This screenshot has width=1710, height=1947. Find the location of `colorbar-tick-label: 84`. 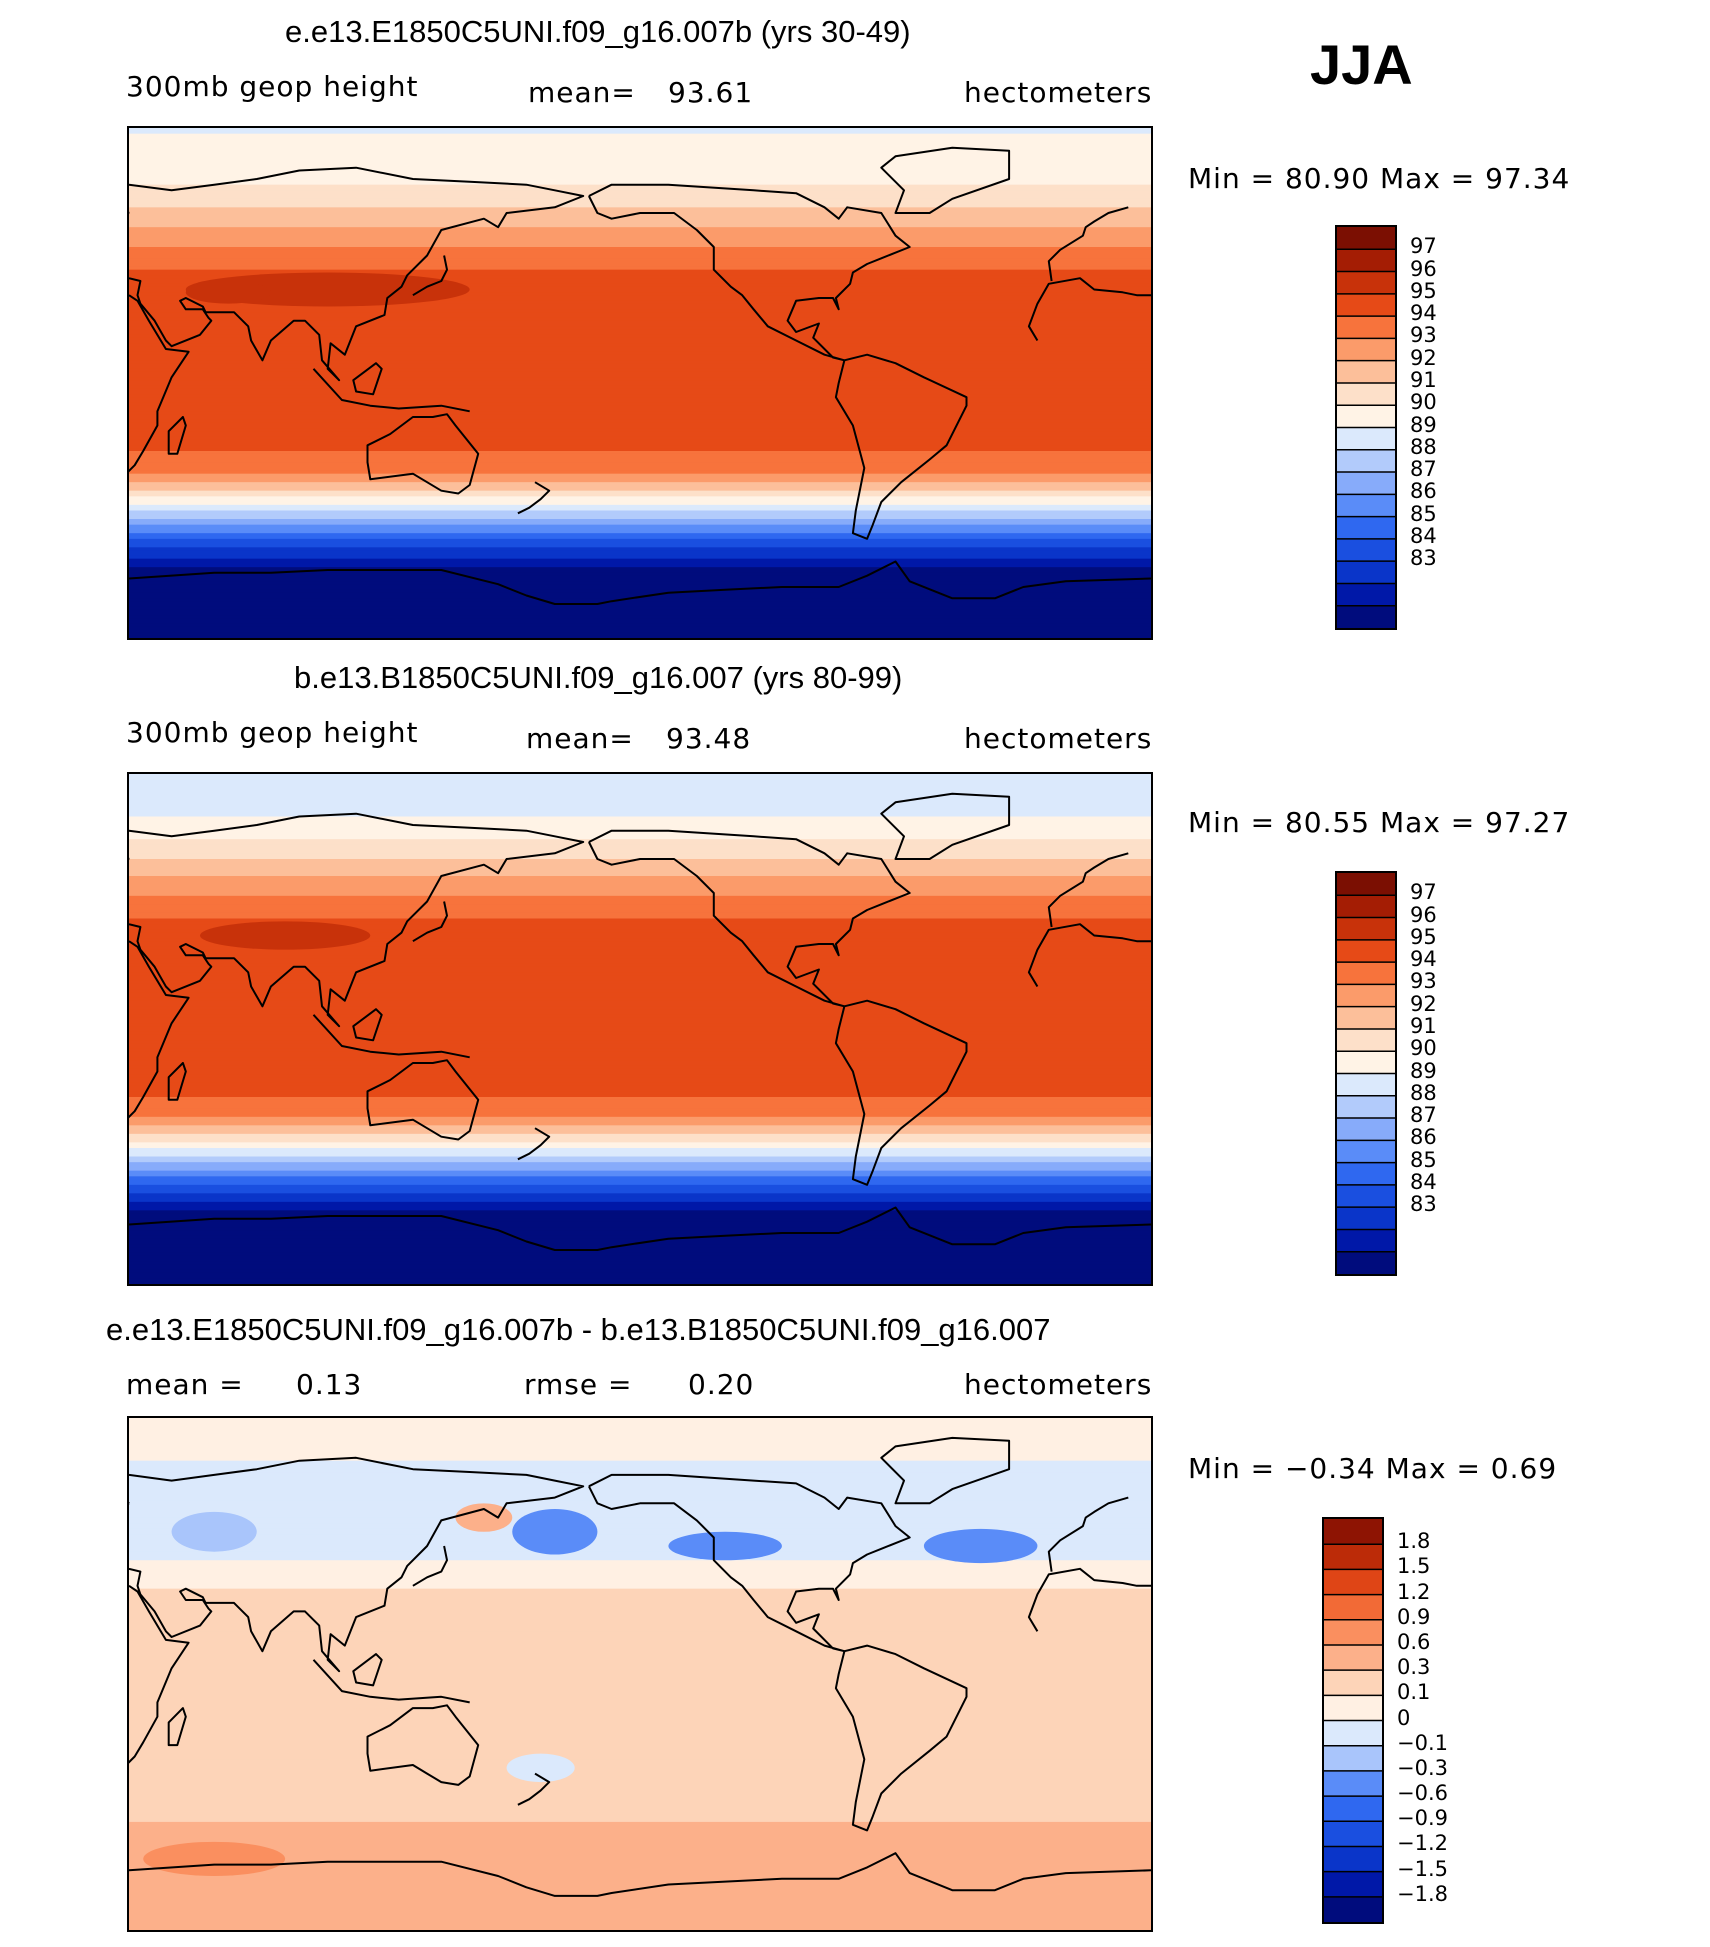

colorbar-tick-label: 84 is located at coordinates (1423, 535).